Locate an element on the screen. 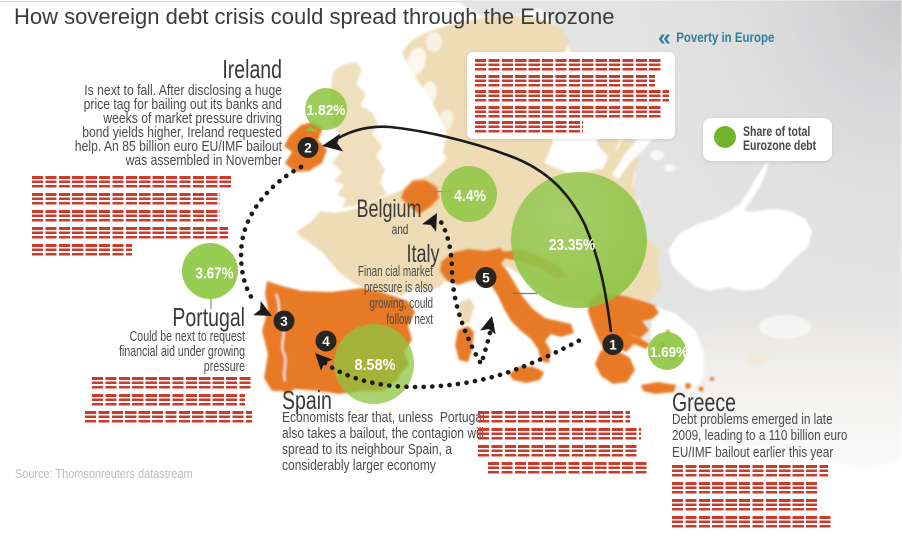 The image size is (902, 555). svg-text: 23.35% is located at coordinates (572, 245).